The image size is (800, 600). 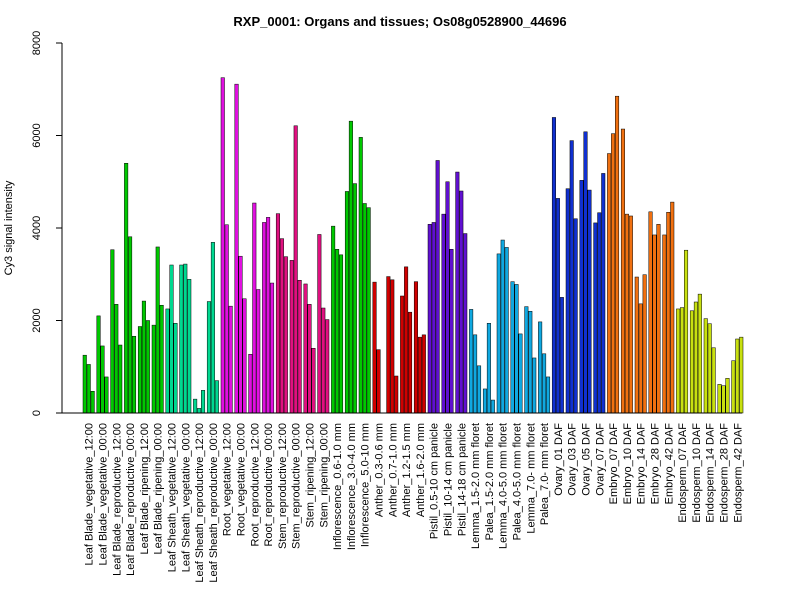 I want to click on x-tick-label: Pistil_10-14 cm panicle, so click(x=449, y=479).